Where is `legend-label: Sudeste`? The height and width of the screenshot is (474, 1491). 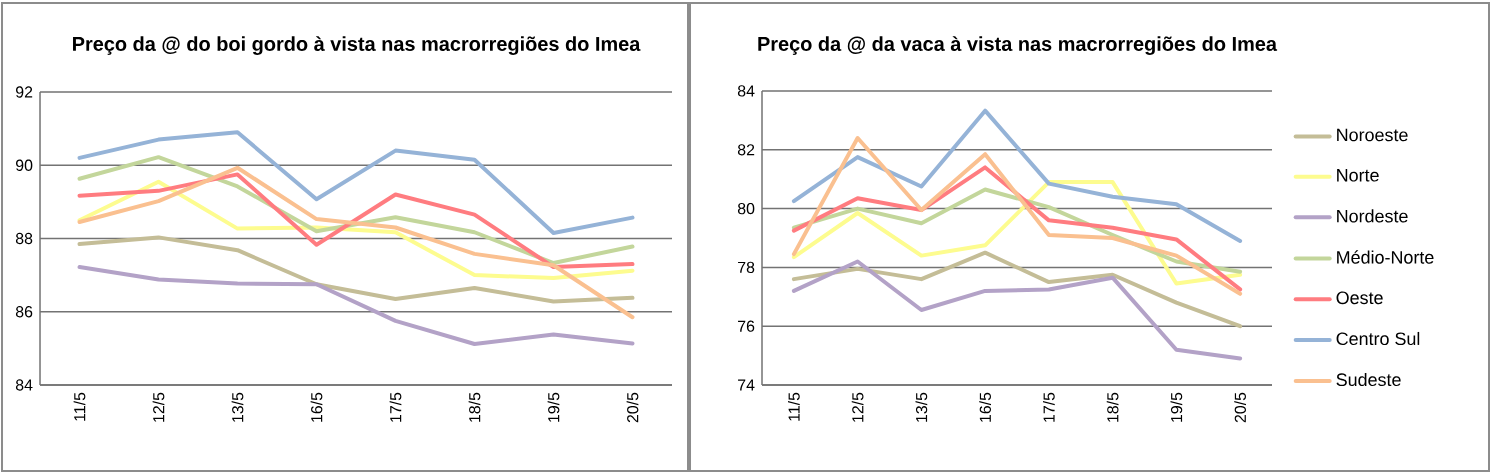
legend-label: Sudeste is located at coordinates (1368, 379).